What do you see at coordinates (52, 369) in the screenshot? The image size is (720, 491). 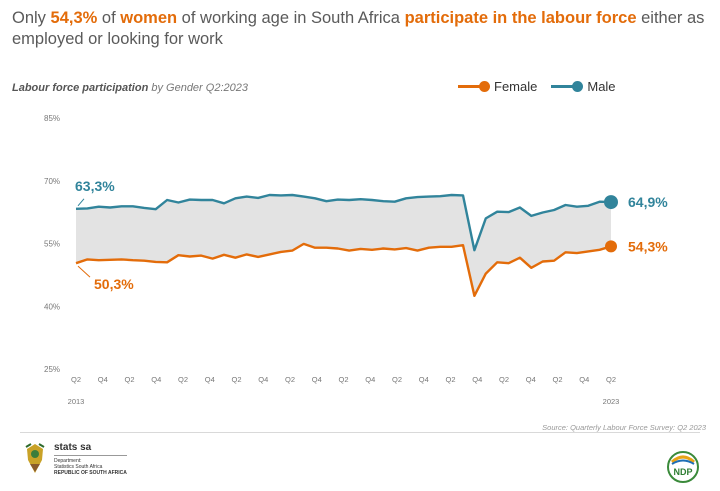 I see `y-tick-label: 25%` at bounding box center [52, 369].